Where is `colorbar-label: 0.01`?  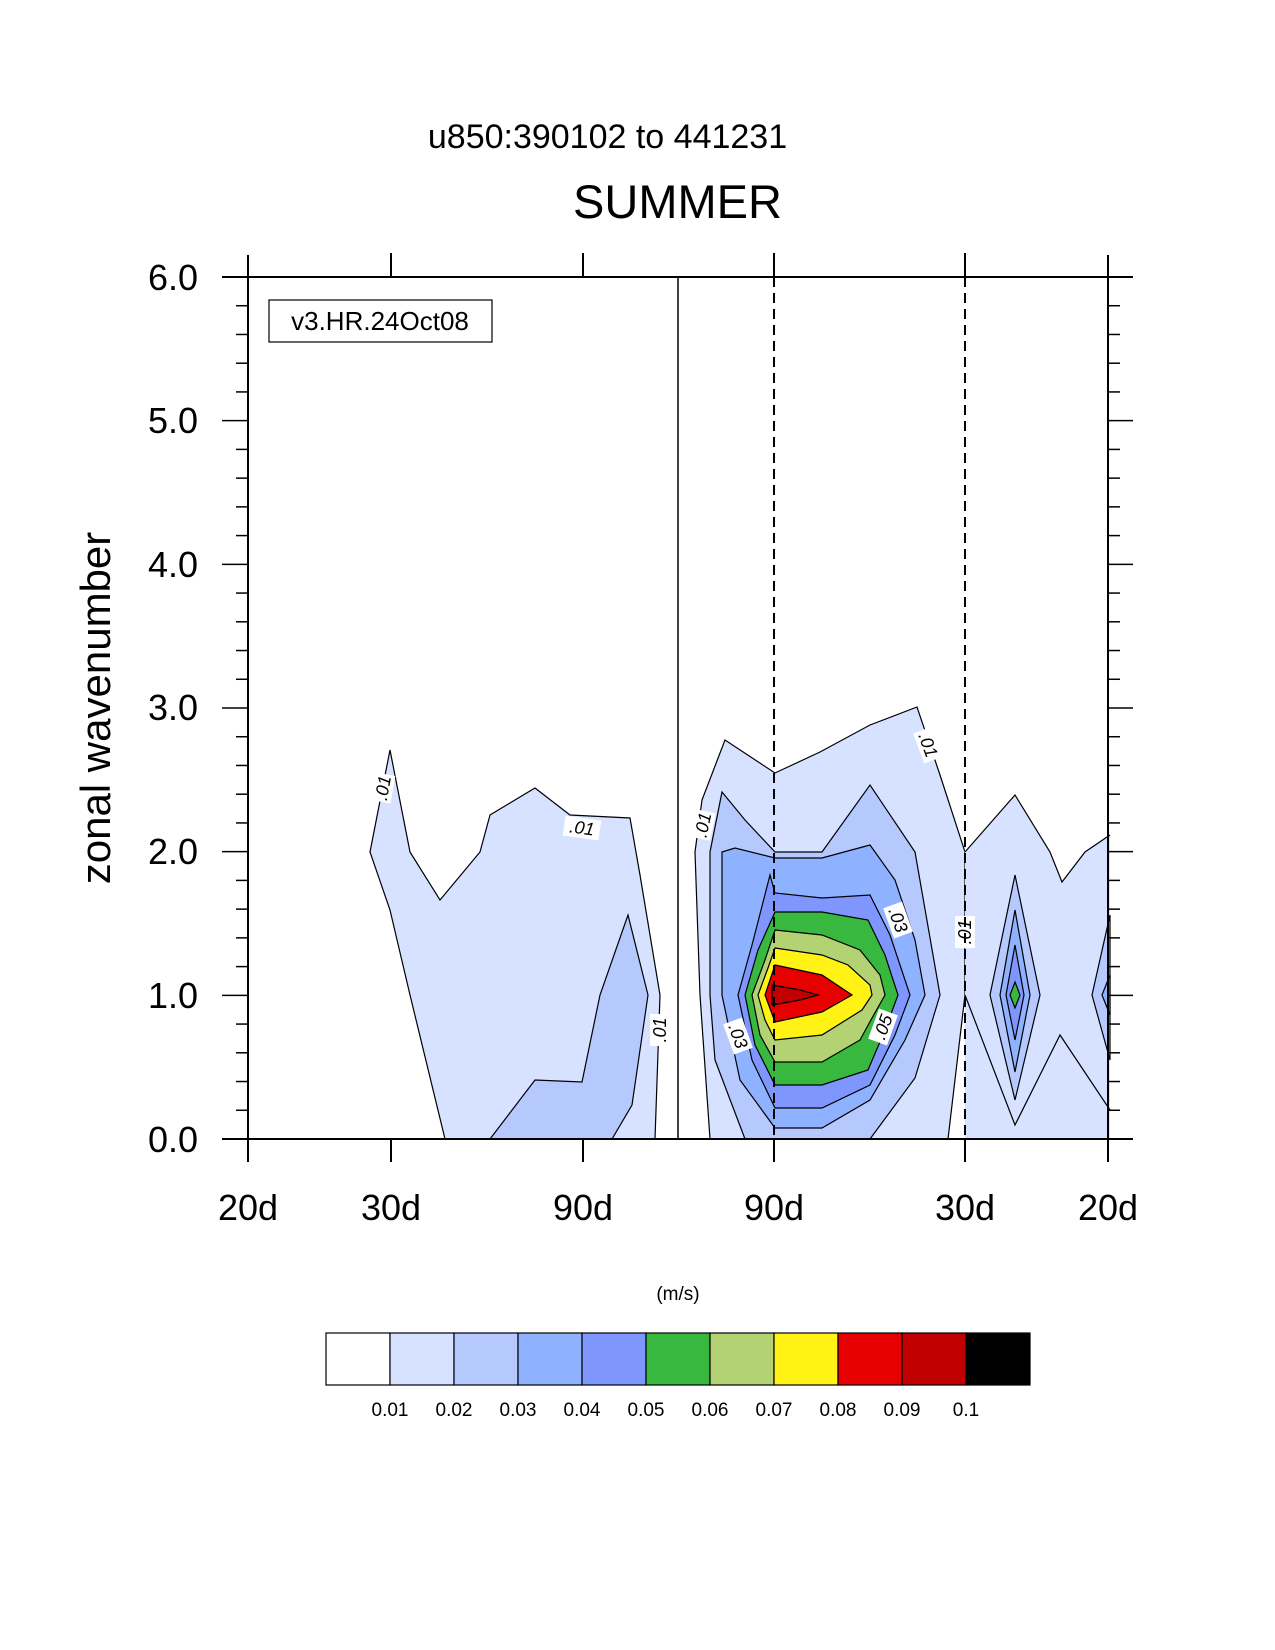 colorbar-label: 0.01 is located at coordinates (390, 1410).